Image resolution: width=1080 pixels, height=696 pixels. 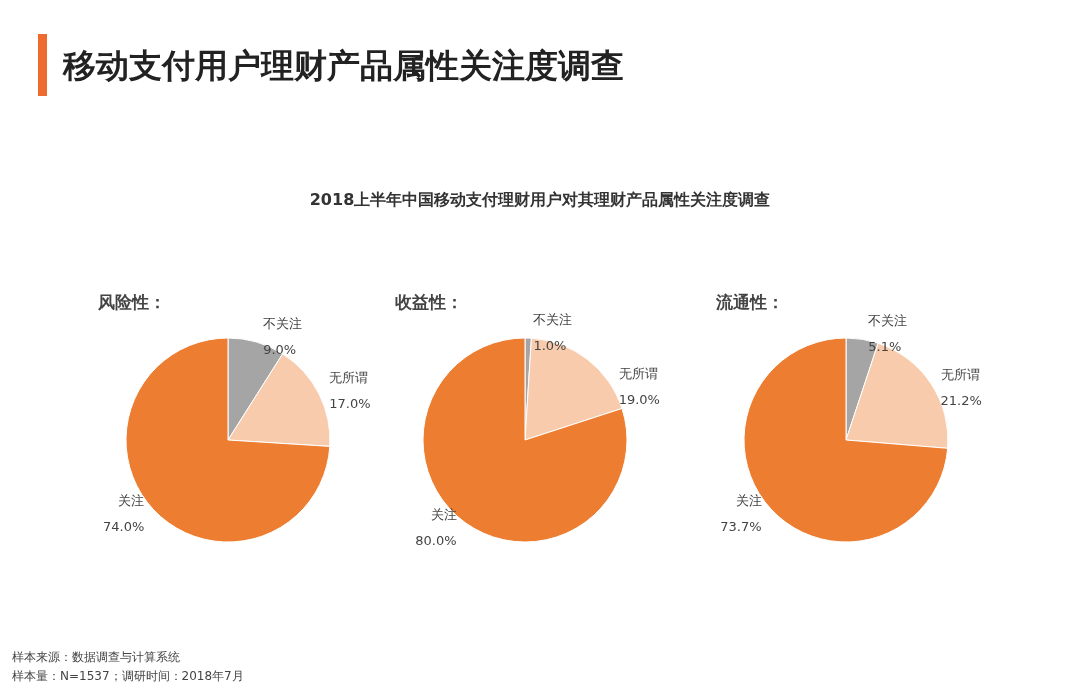 I want to click on data-label: 9.0%, so click(x=280, y=349).